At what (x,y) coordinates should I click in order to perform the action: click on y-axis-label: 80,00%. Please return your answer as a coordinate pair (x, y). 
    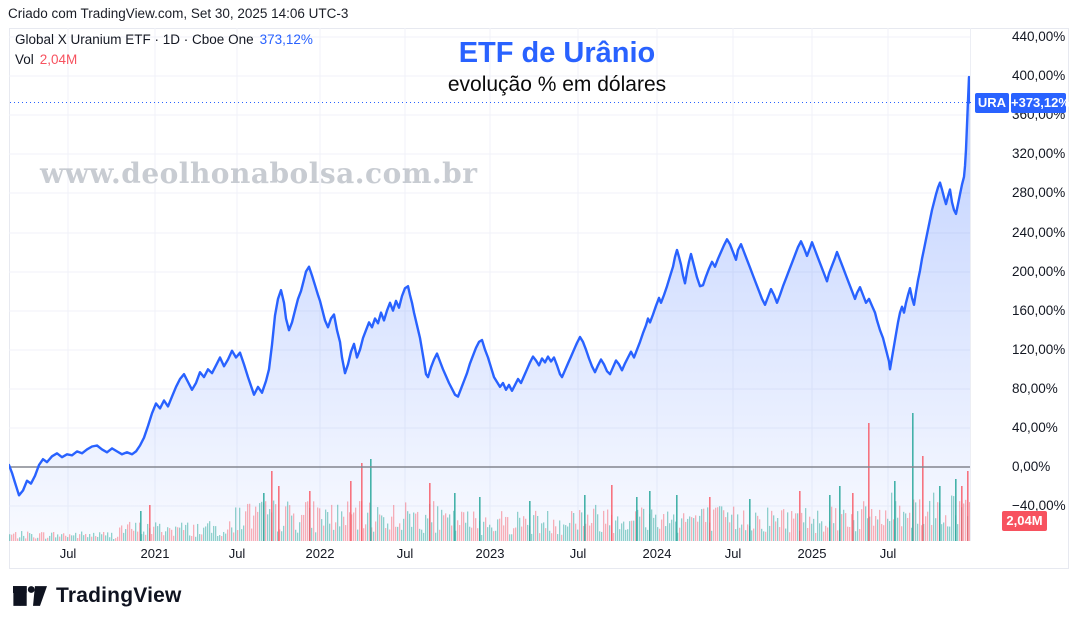
    Looking at the image, I should click on (1035, 388).